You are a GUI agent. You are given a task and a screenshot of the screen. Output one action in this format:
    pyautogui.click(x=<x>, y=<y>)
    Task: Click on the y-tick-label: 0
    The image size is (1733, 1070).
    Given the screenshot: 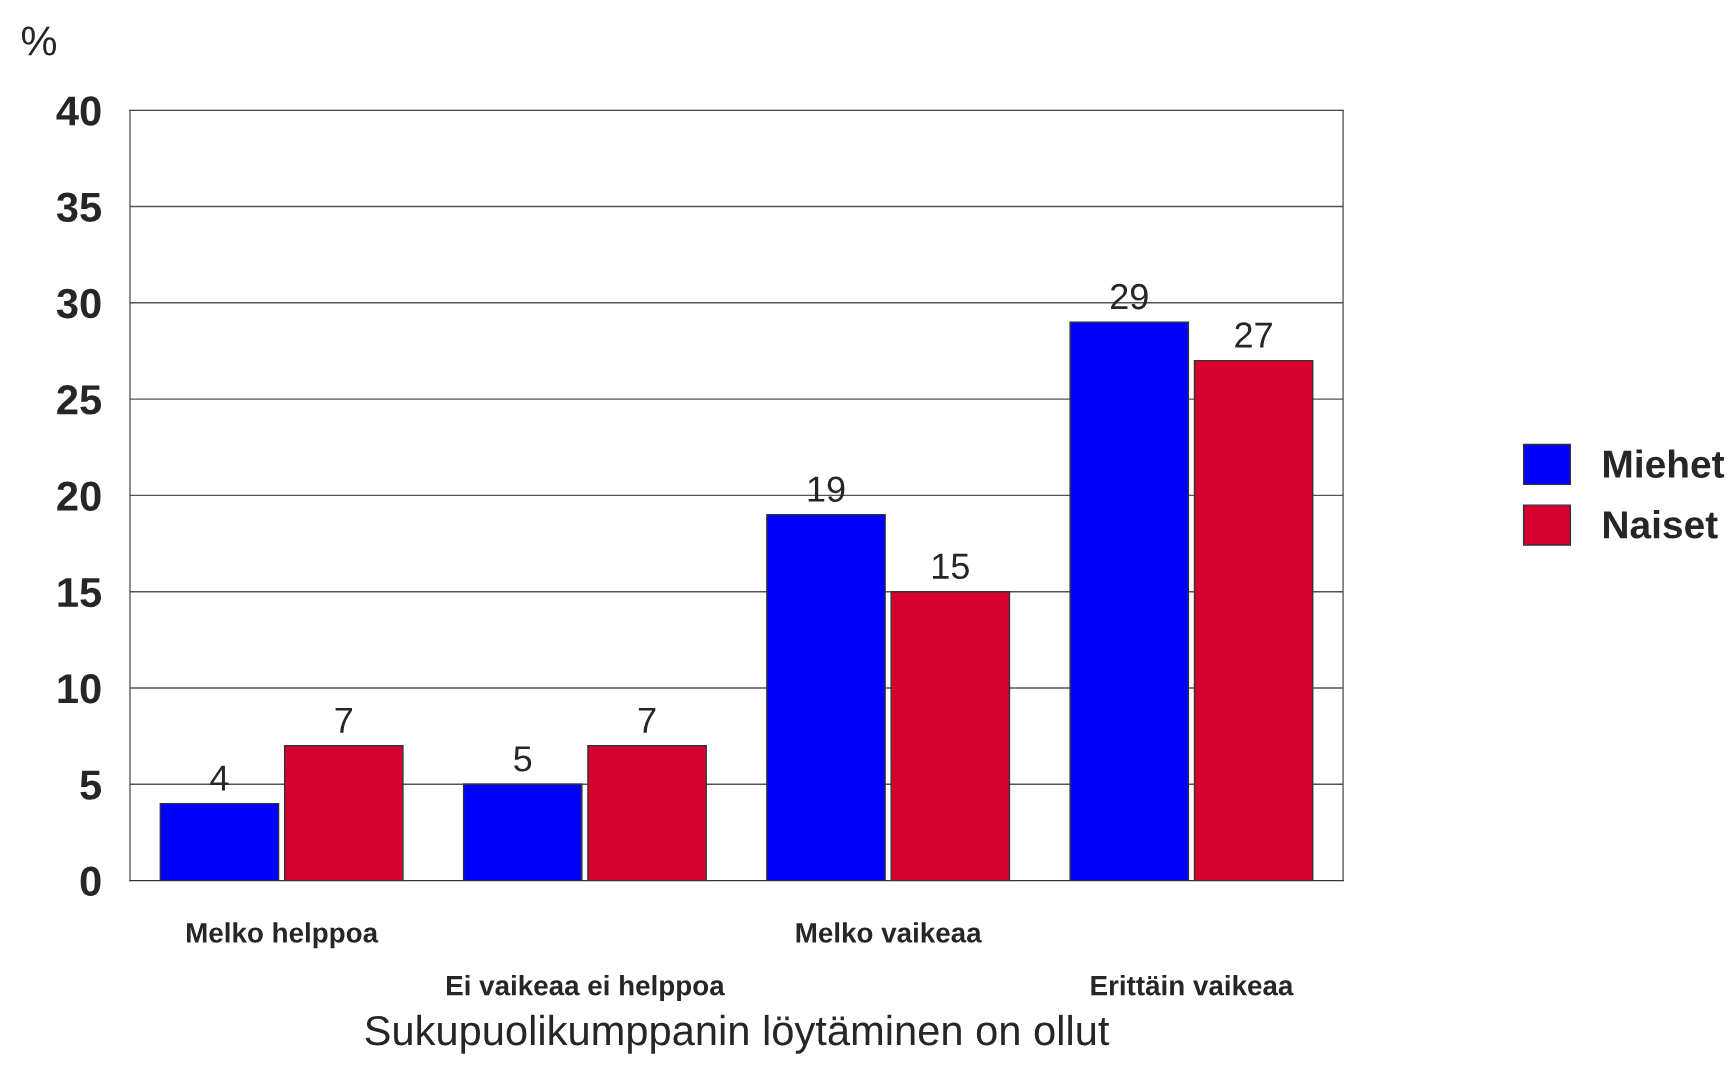 What is the action you would take?
    pyautogui.click(x=90, y=881)
    